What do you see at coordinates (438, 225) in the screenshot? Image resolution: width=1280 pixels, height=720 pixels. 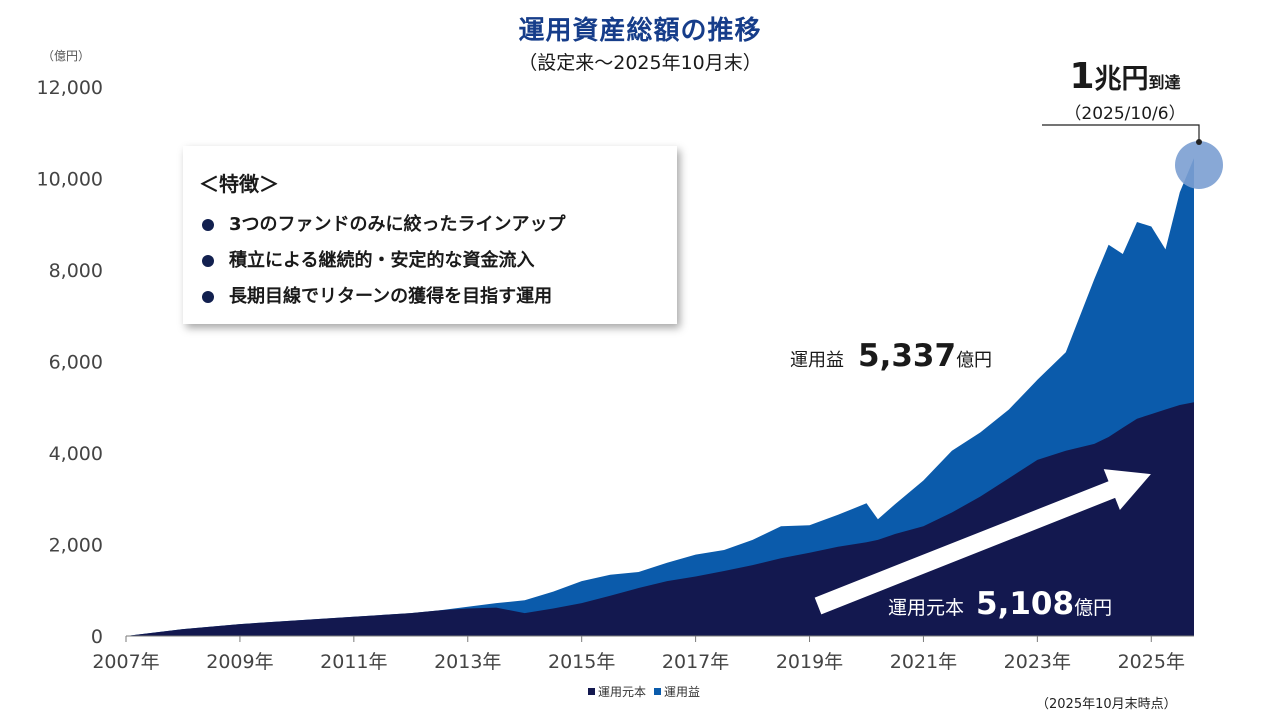 I see `feature-item: 3つのファンドのみに絞ったラインアップ` at bounding box center [438, 225].